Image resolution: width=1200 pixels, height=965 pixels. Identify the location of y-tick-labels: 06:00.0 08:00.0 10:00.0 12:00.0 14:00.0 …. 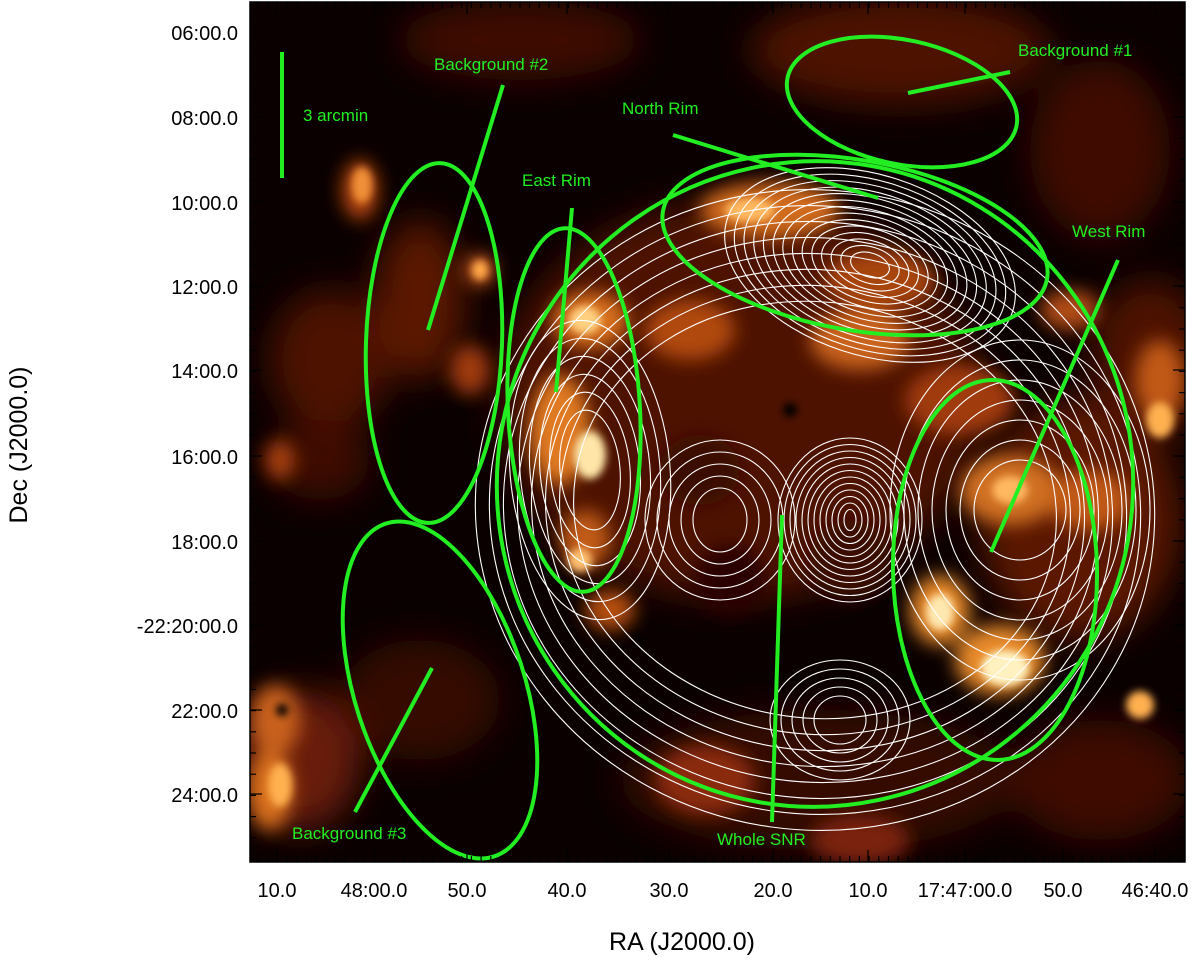
(187, 415).